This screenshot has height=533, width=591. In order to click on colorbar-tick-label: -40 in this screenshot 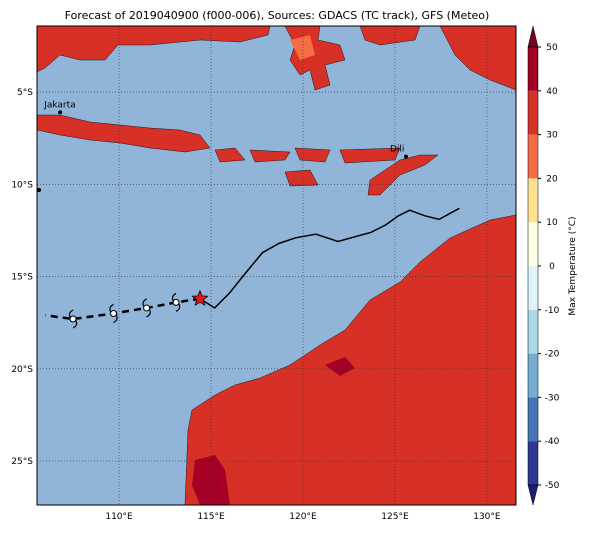, I will do `click(552, 442)`.